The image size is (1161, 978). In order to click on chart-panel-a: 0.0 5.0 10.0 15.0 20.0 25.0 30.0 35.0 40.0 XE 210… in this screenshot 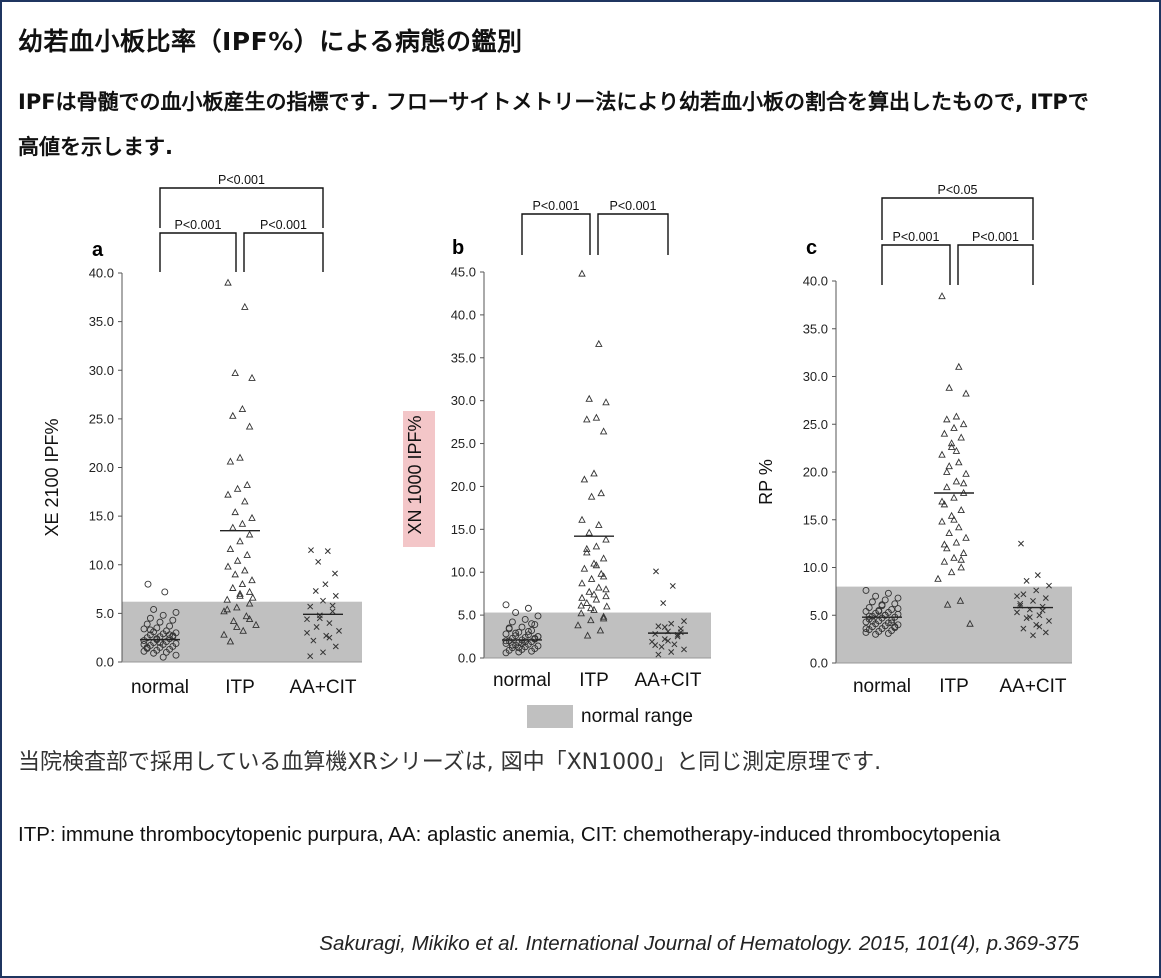, I will do `click(202, 435)`.